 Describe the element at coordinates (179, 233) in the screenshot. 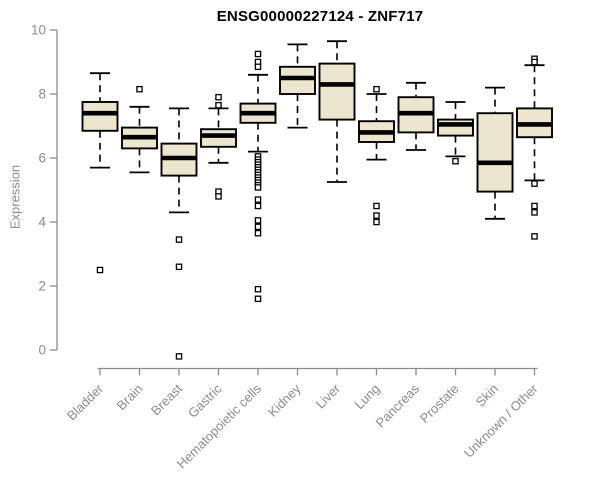

I see `boxplot-breast` at that location.